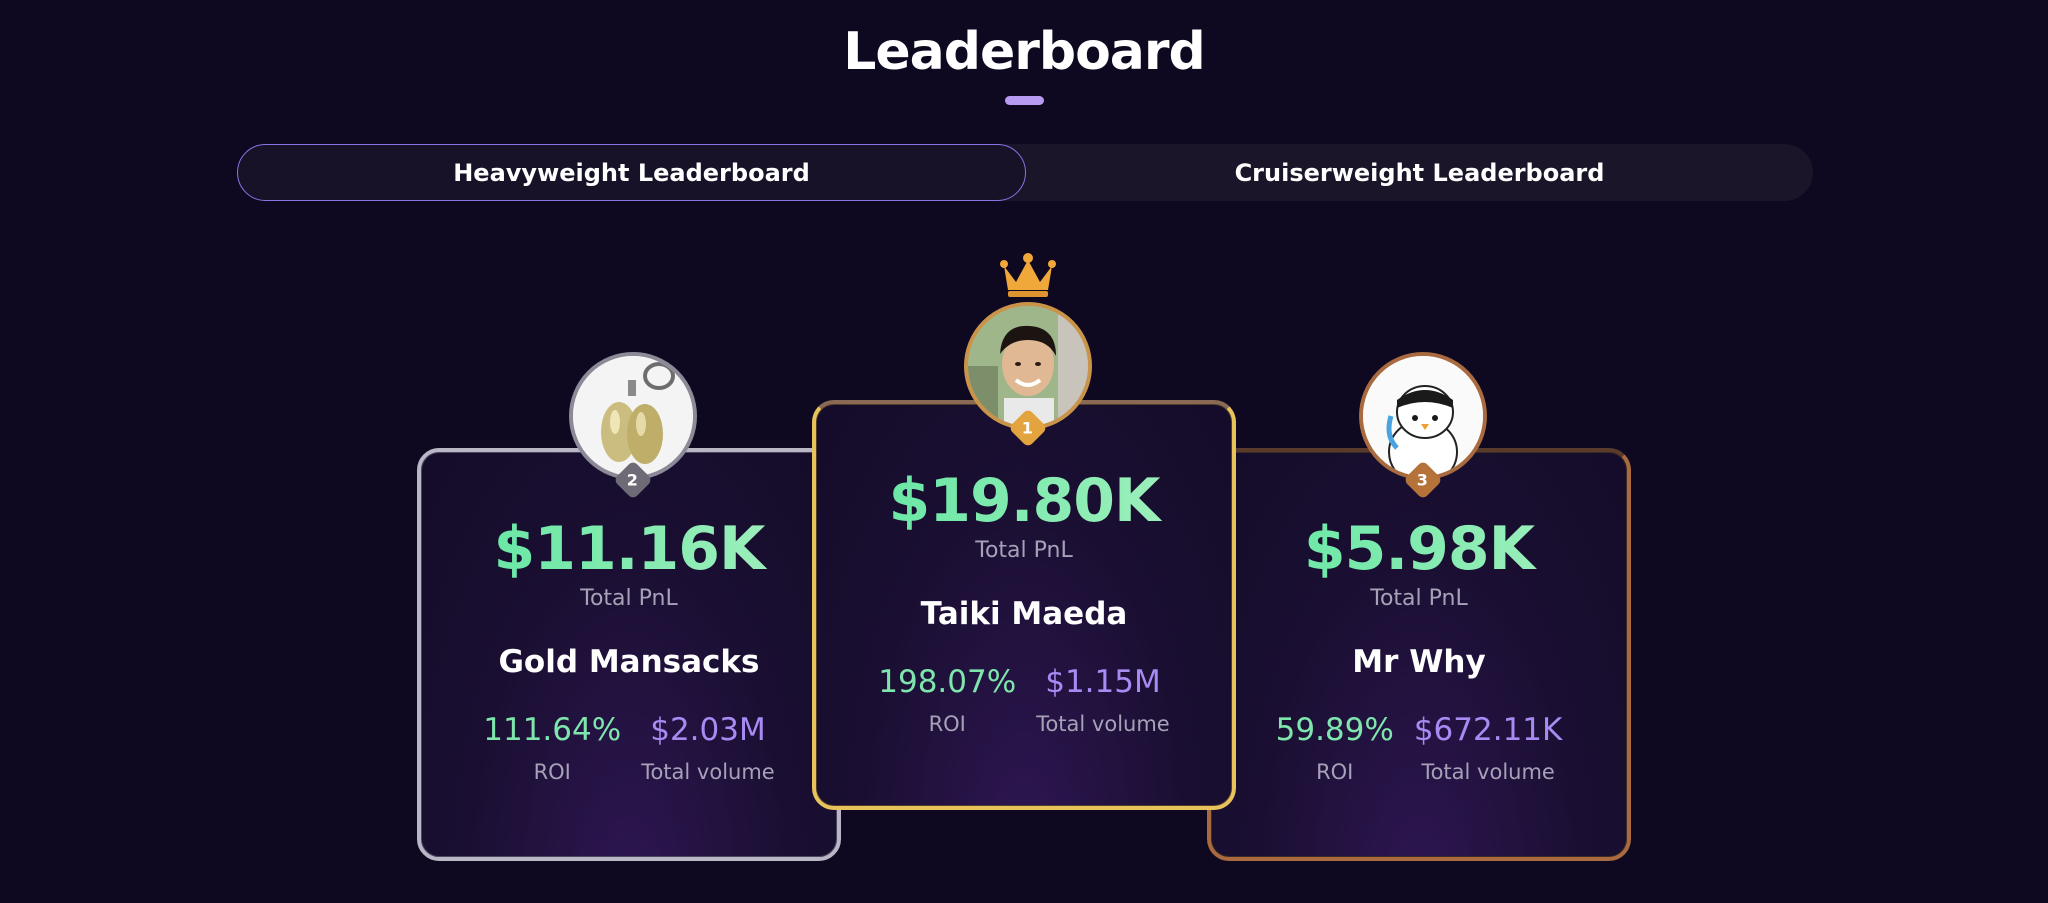 The width and height of the screenshot is (2048, 903). I want to click on roi-value: 59.89%, so click(1334, 730).